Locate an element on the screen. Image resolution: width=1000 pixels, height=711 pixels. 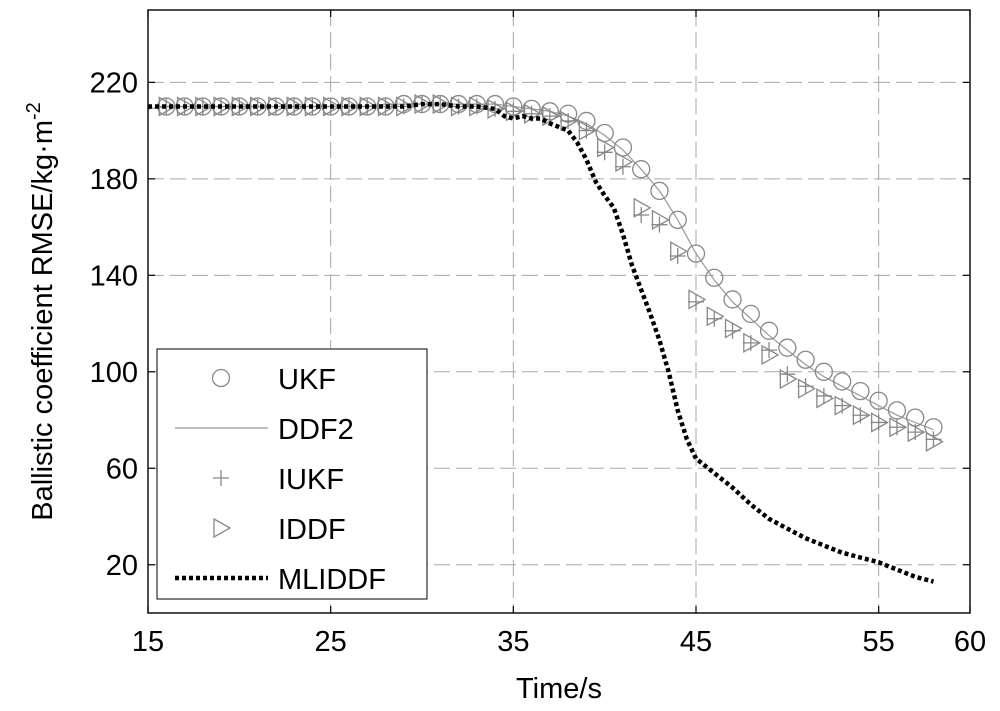
legend-label-iukf: IUKF is located at coordinates (311, 480).